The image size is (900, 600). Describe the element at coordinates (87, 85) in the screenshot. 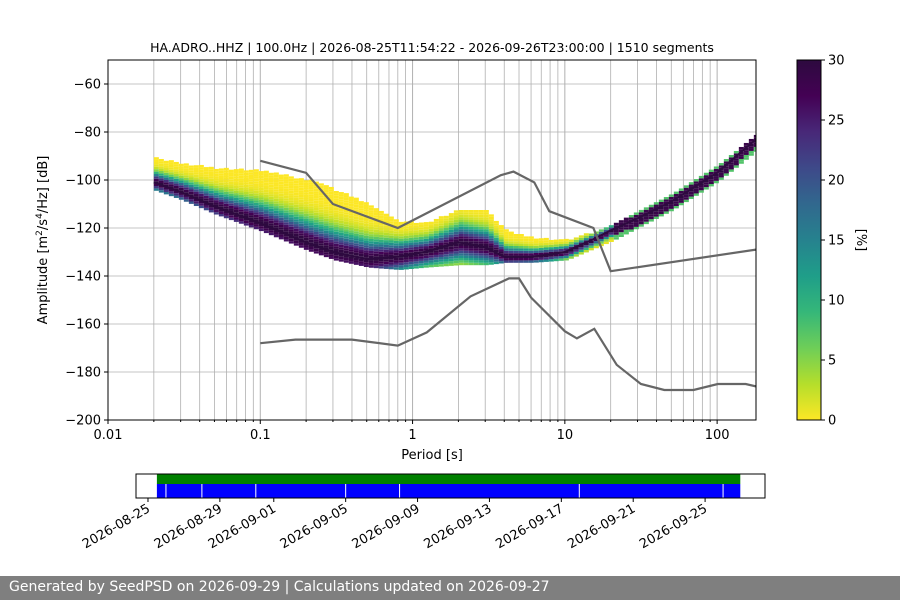

I see `y-tick-label: −60` at that location.